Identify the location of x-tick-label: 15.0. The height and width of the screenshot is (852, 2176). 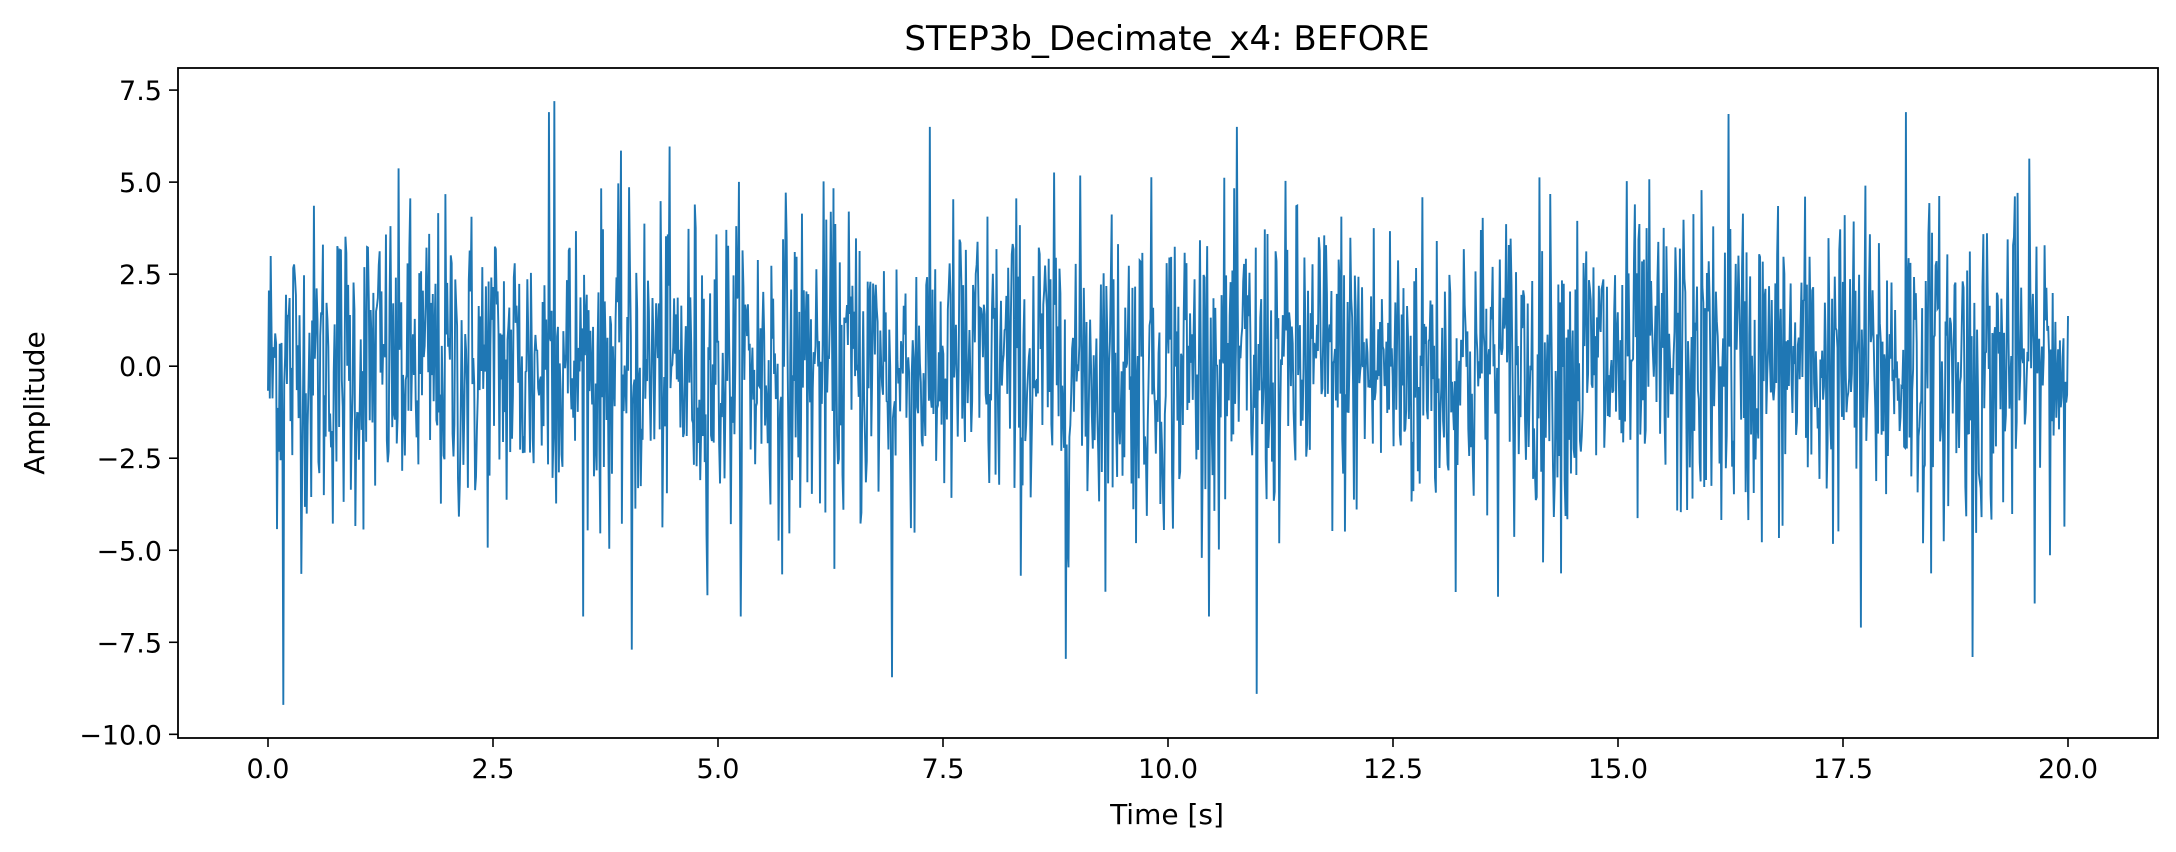
(1618, 769).